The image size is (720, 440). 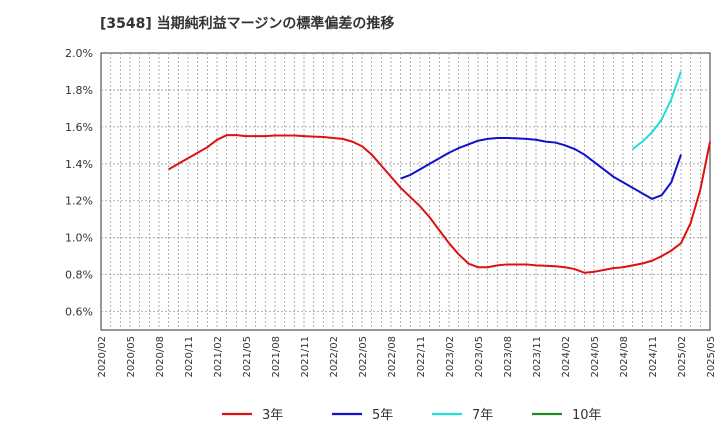 What do you see at coordinates (363, 357) in the screenshot?
I see `x-tick-label: 2022/05` at bounding box center [363, 357].